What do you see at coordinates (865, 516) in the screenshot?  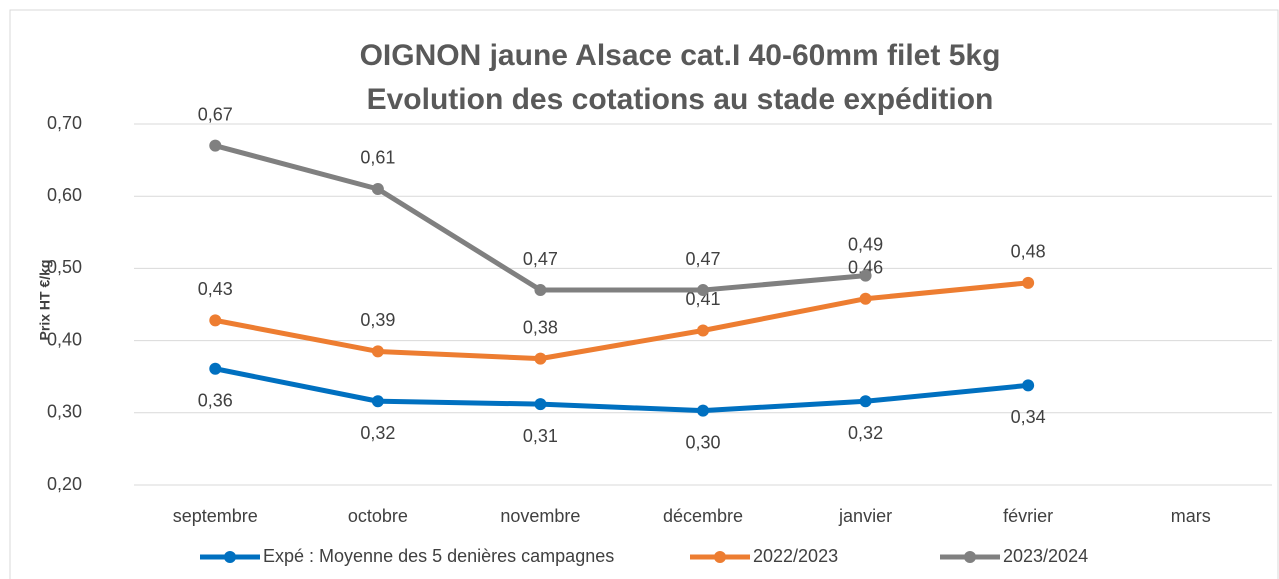 I see `x-tick-label: janvier` at bounding box center [865, 516].